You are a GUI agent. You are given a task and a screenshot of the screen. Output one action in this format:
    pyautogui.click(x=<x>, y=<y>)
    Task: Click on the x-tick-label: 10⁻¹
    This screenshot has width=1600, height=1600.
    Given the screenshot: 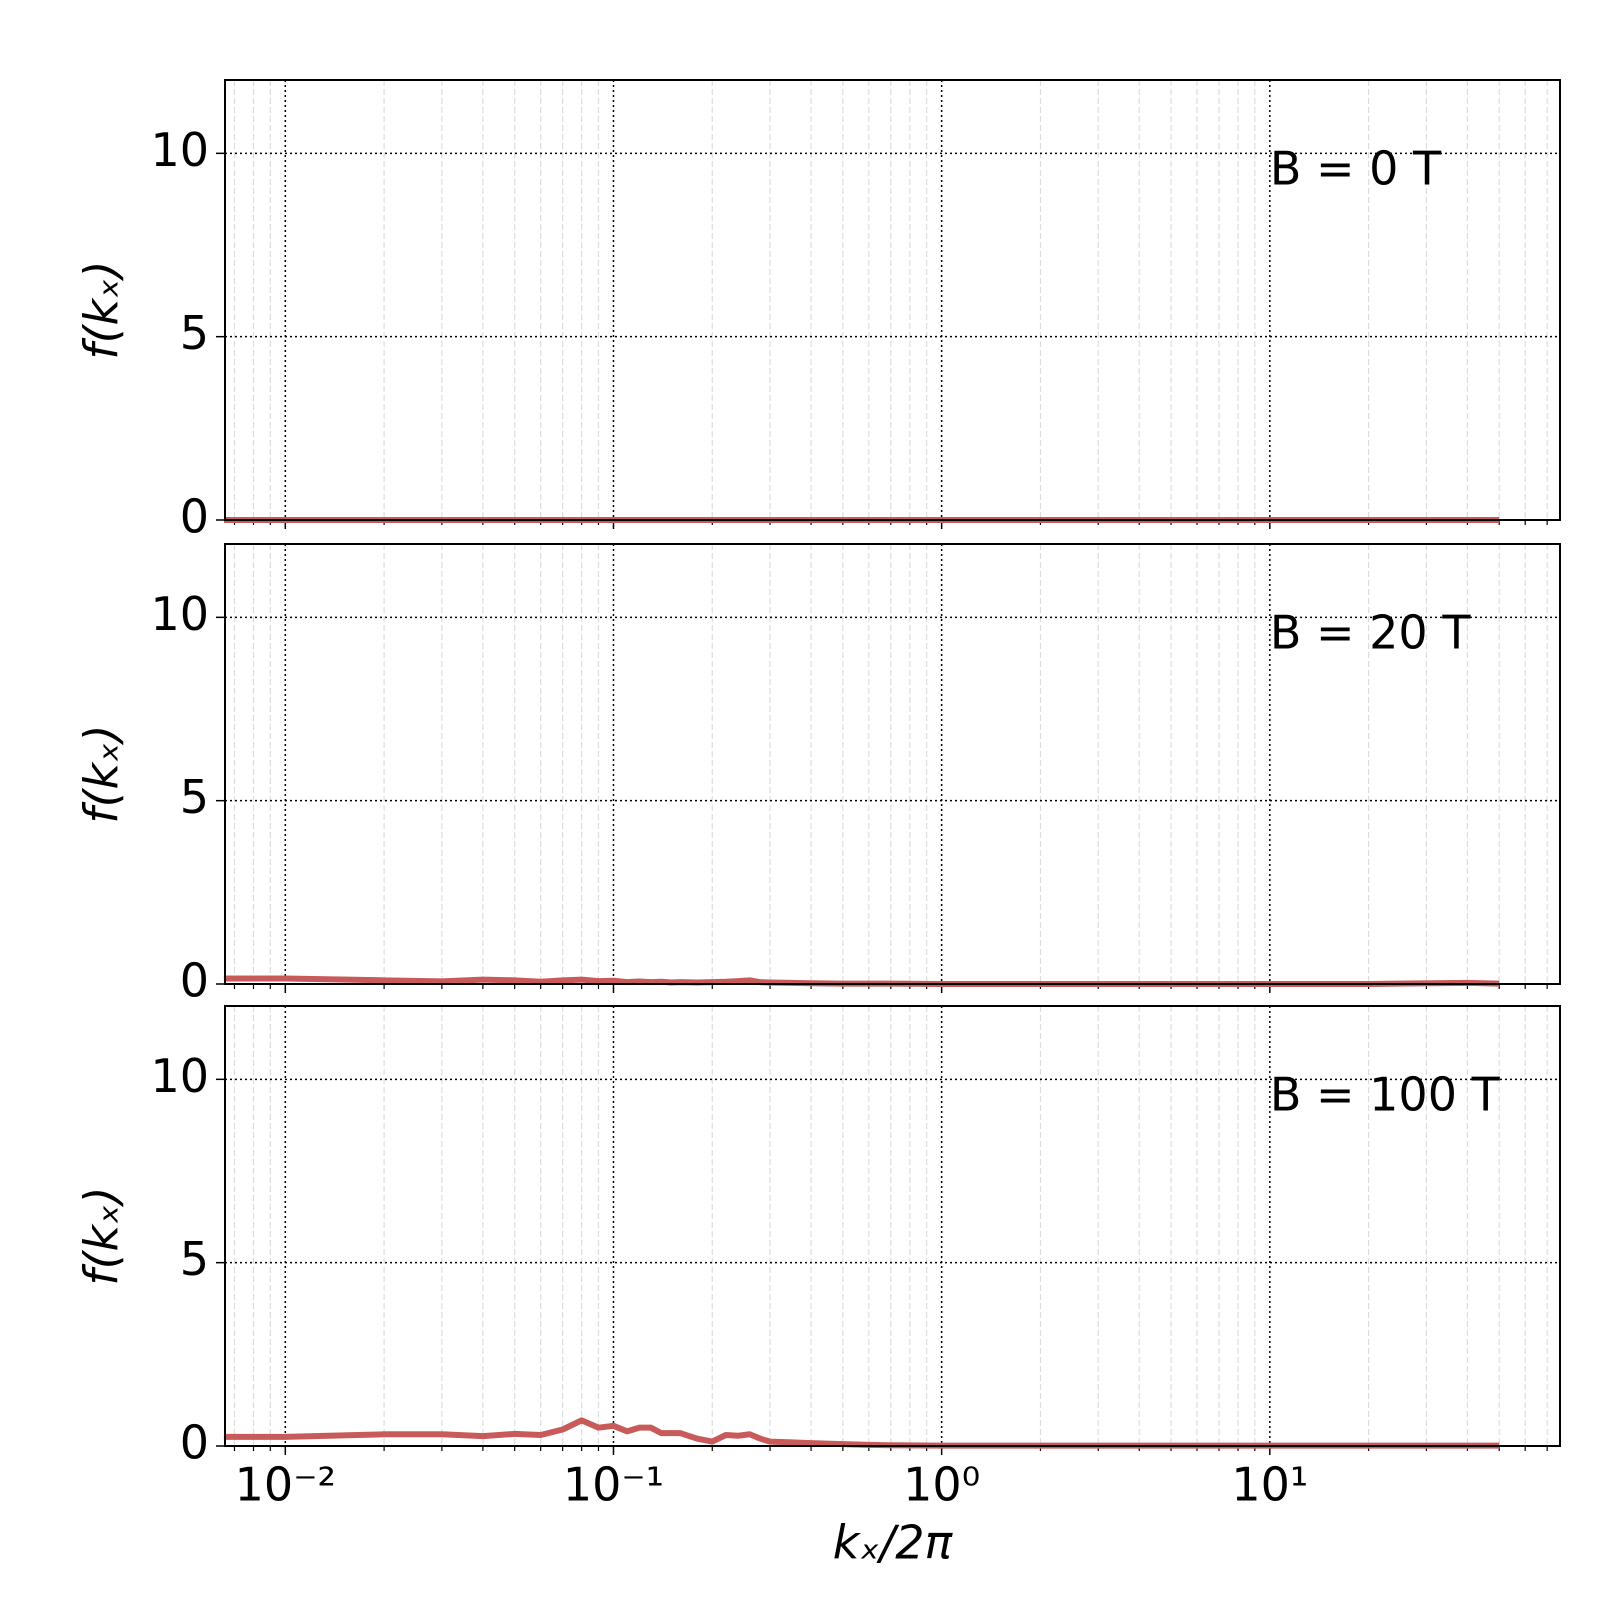 What is the action you would take?
    pyautogui.click(x=613, y=1485)
    